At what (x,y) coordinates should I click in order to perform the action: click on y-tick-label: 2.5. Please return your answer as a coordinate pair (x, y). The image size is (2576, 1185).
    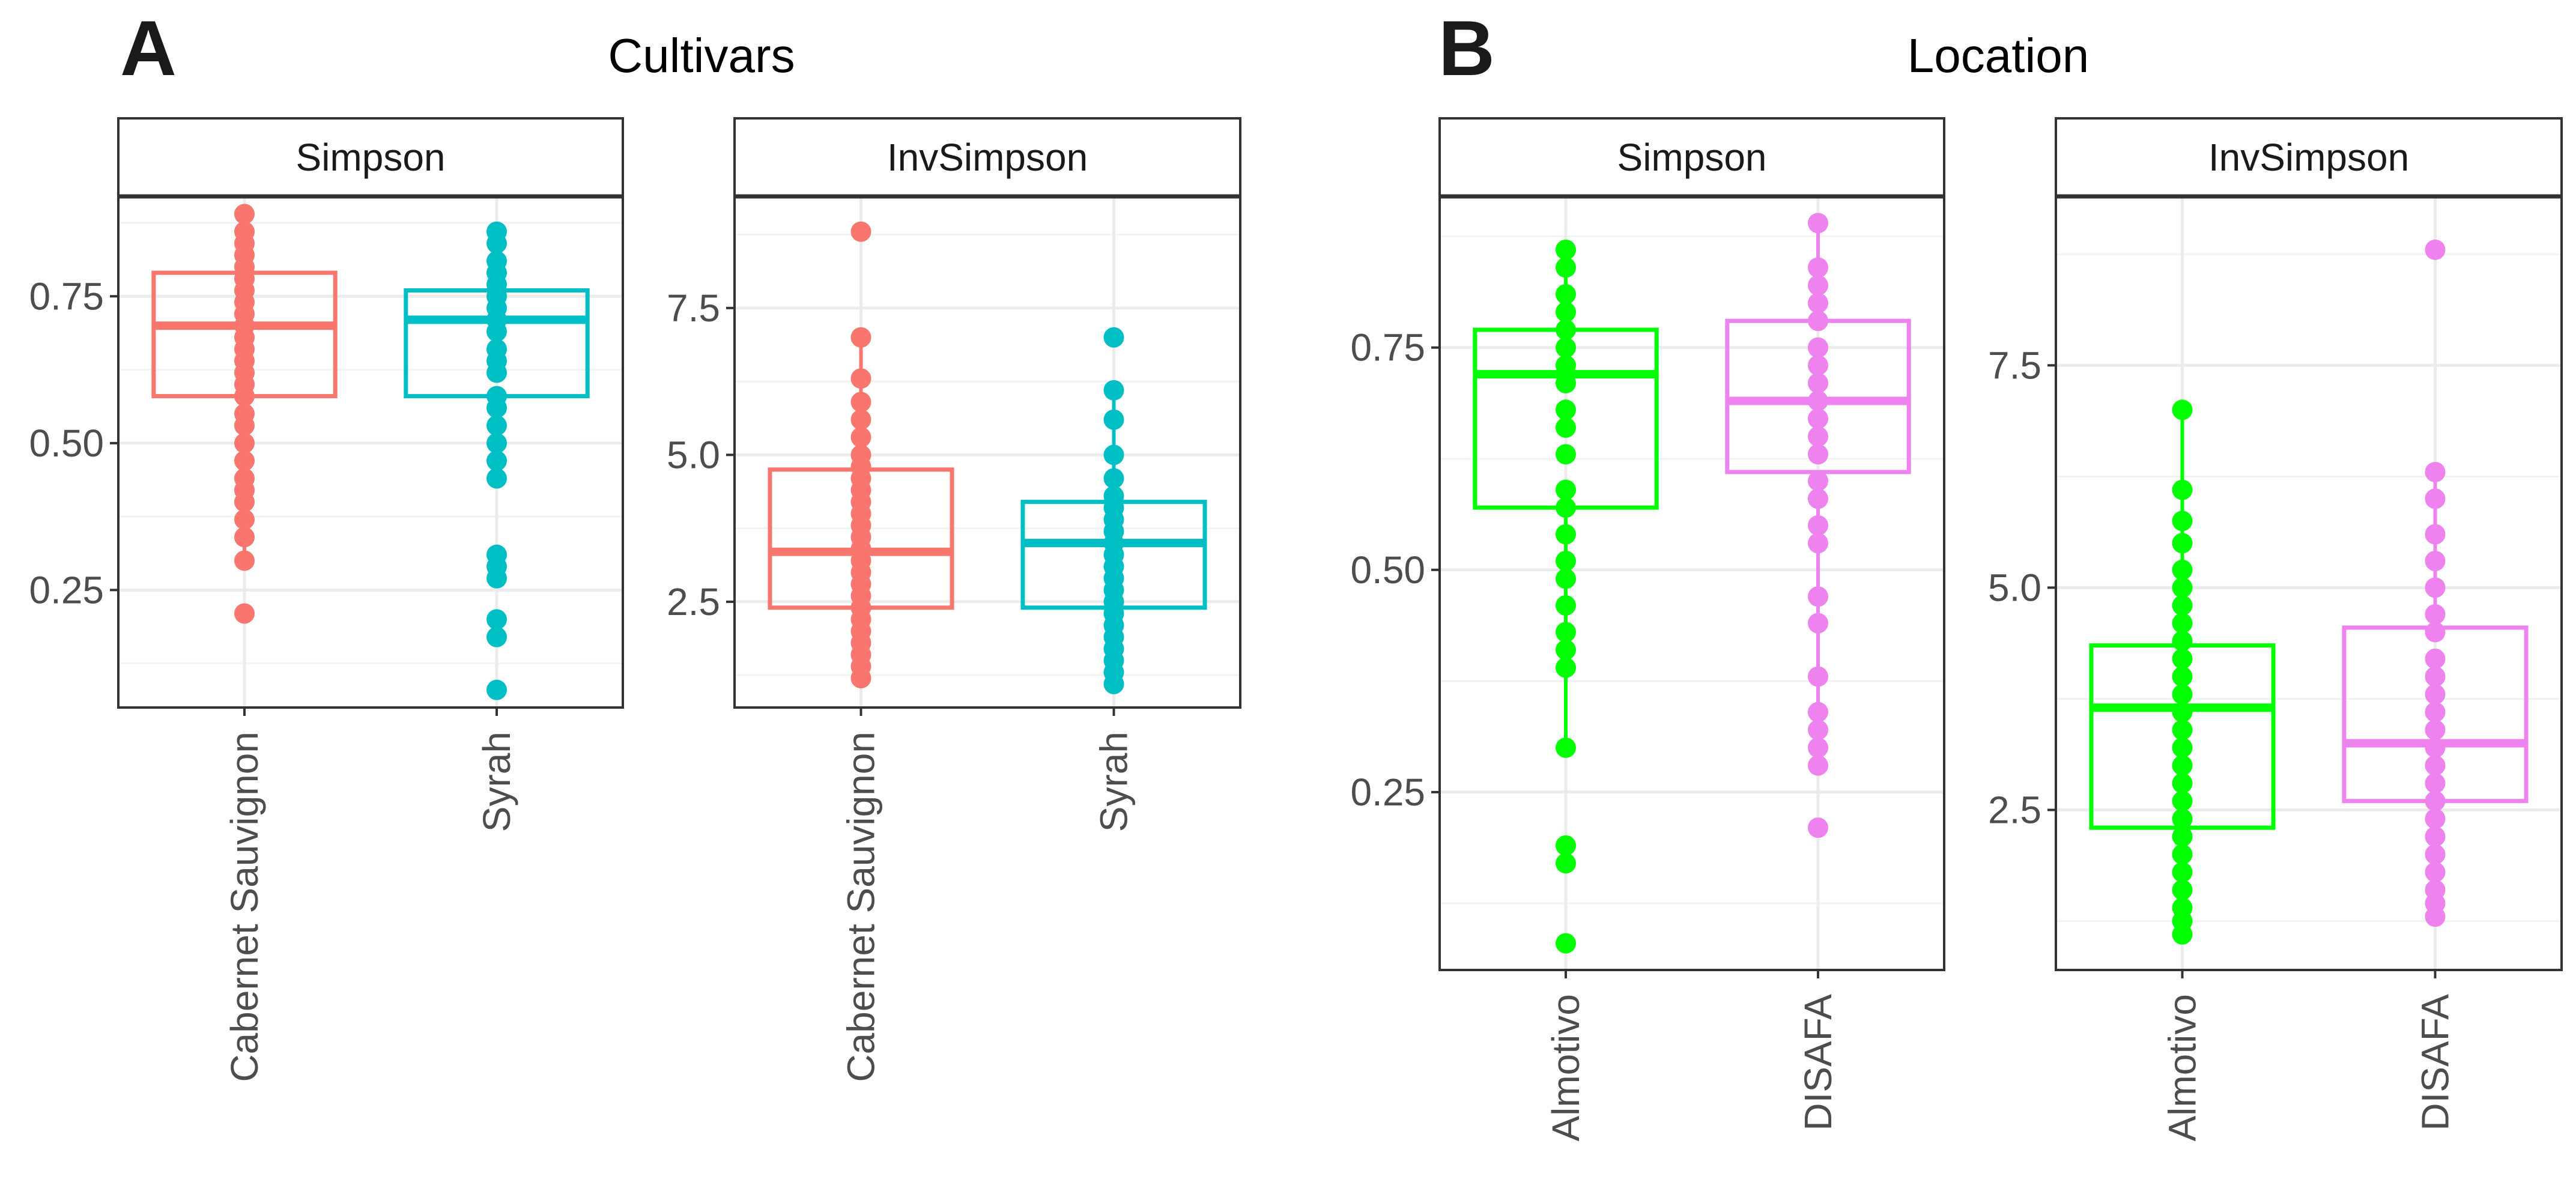
    Looking at the image, I should click on (693, 601).